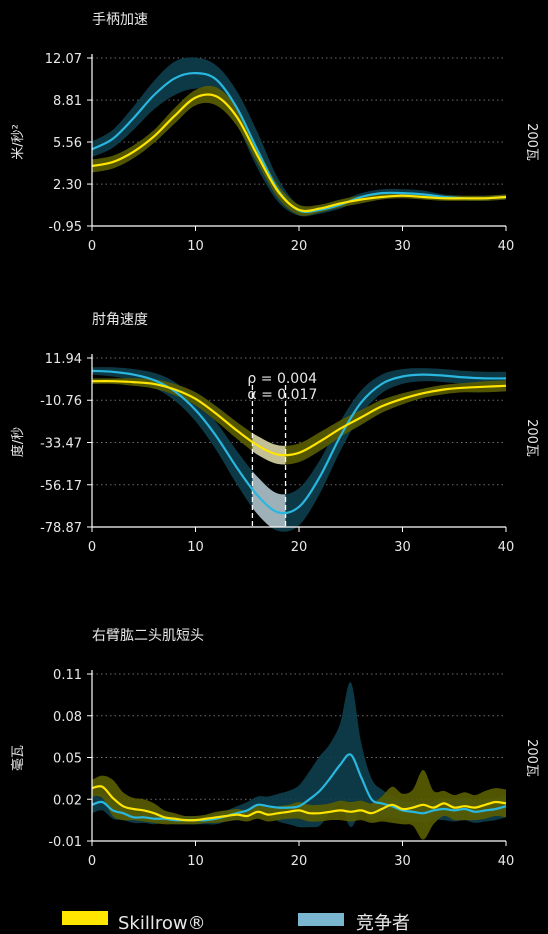  Describe the element at coordinates (67, 101) in the screenshot. I see `y-tick-label: 8.81` at that location.